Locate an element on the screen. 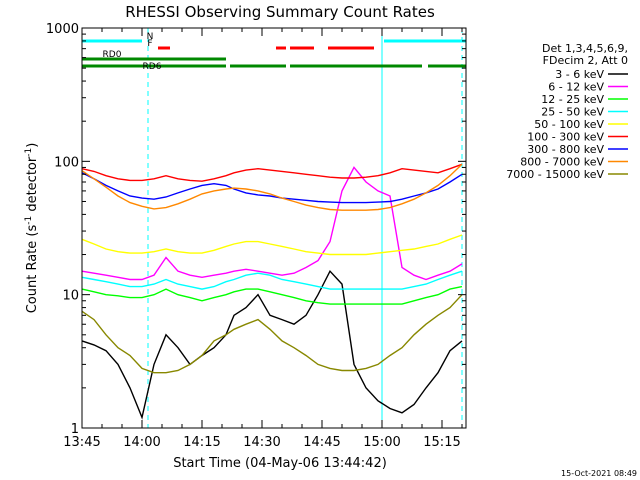 The width and height of the screenshot is (640, 480). x-tick-label: 15:15 is located at coordinates (441, 442).